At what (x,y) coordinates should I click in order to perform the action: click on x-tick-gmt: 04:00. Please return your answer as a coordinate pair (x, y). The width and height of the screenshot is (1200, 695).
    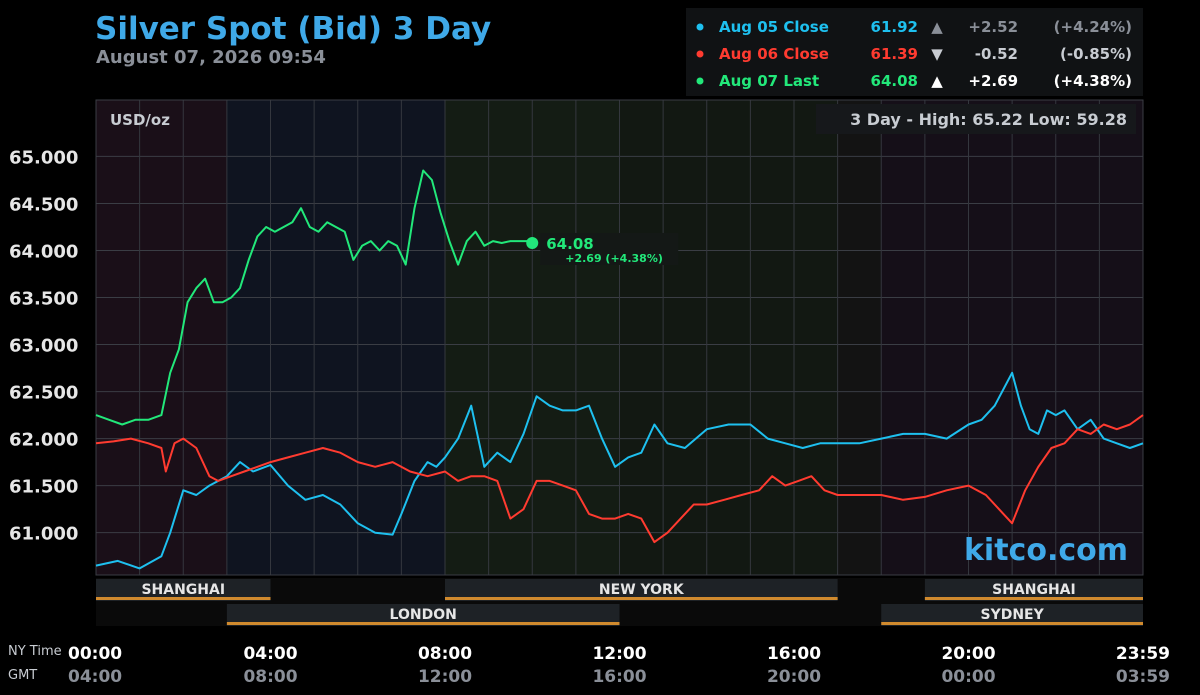
    Looking at the image, I should click on (95, 677).